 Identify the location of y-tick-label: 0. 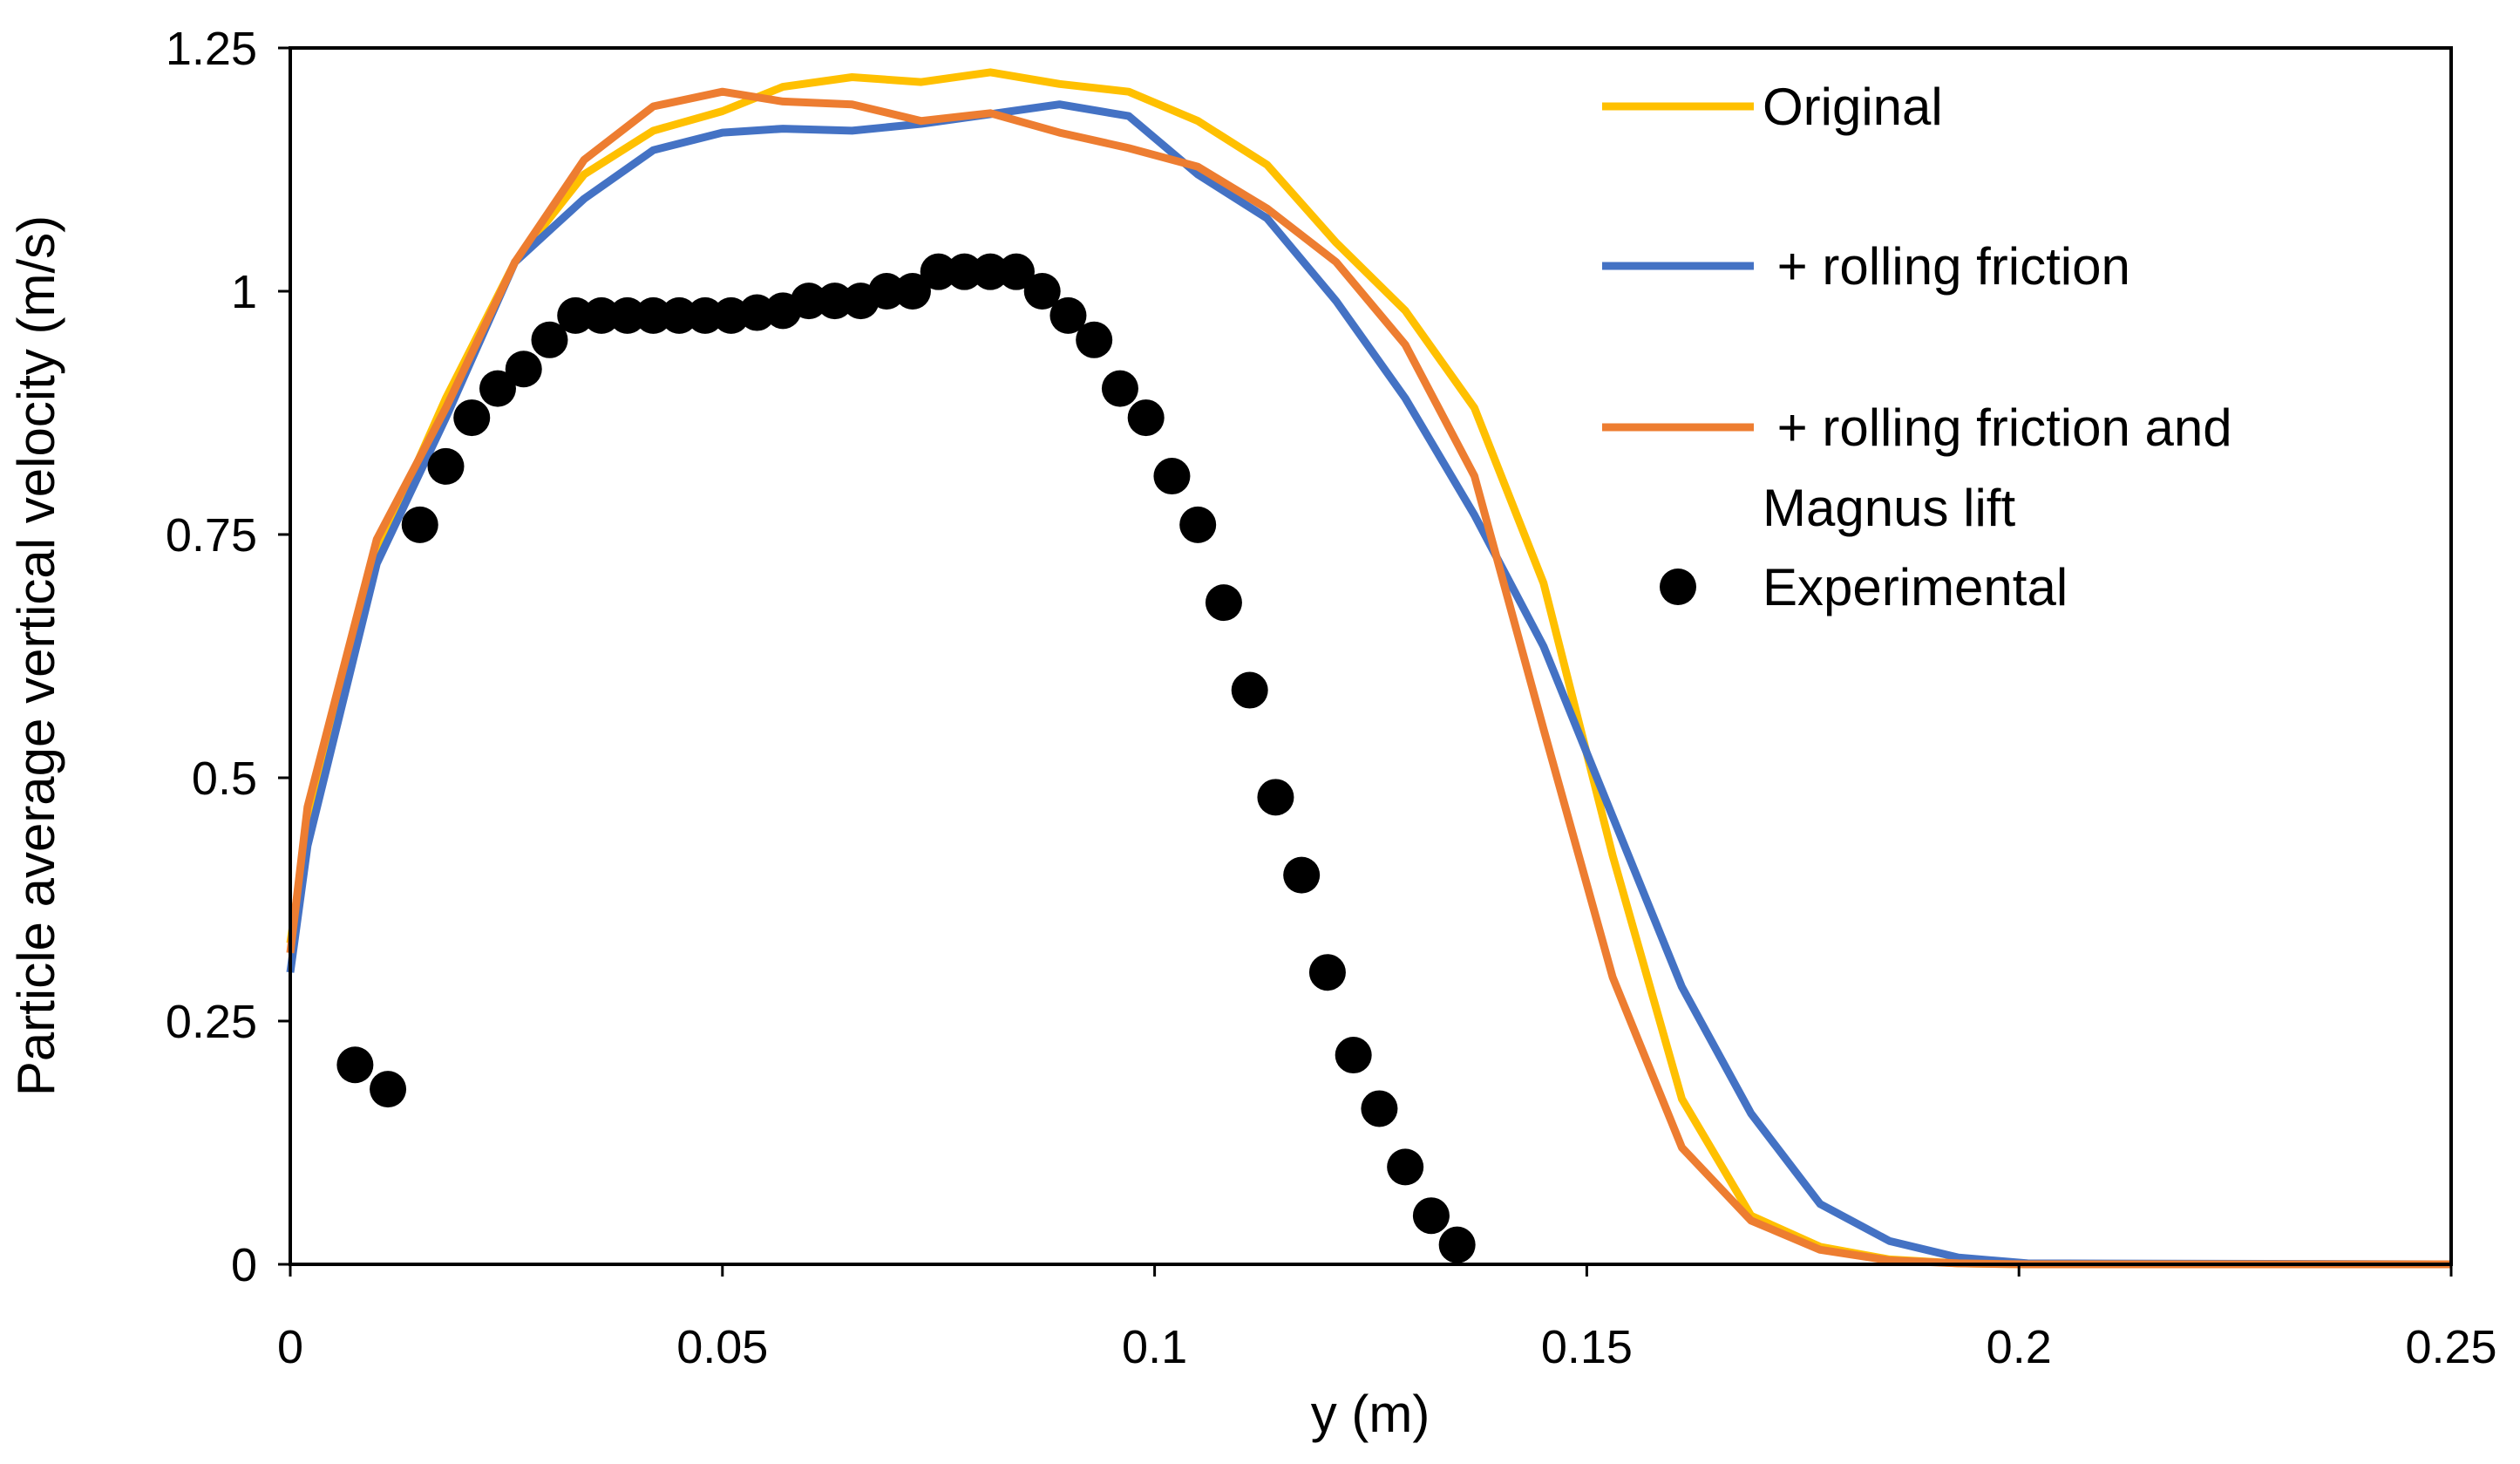
(244, 1265).